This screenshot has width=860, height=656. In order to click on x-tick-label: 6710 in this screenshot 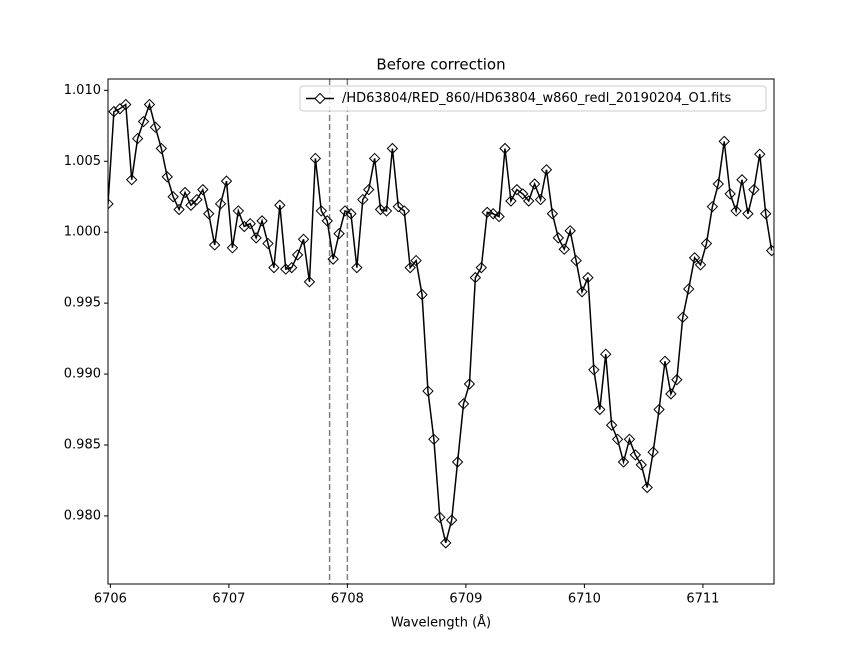, I will do `click(584, 599)`.